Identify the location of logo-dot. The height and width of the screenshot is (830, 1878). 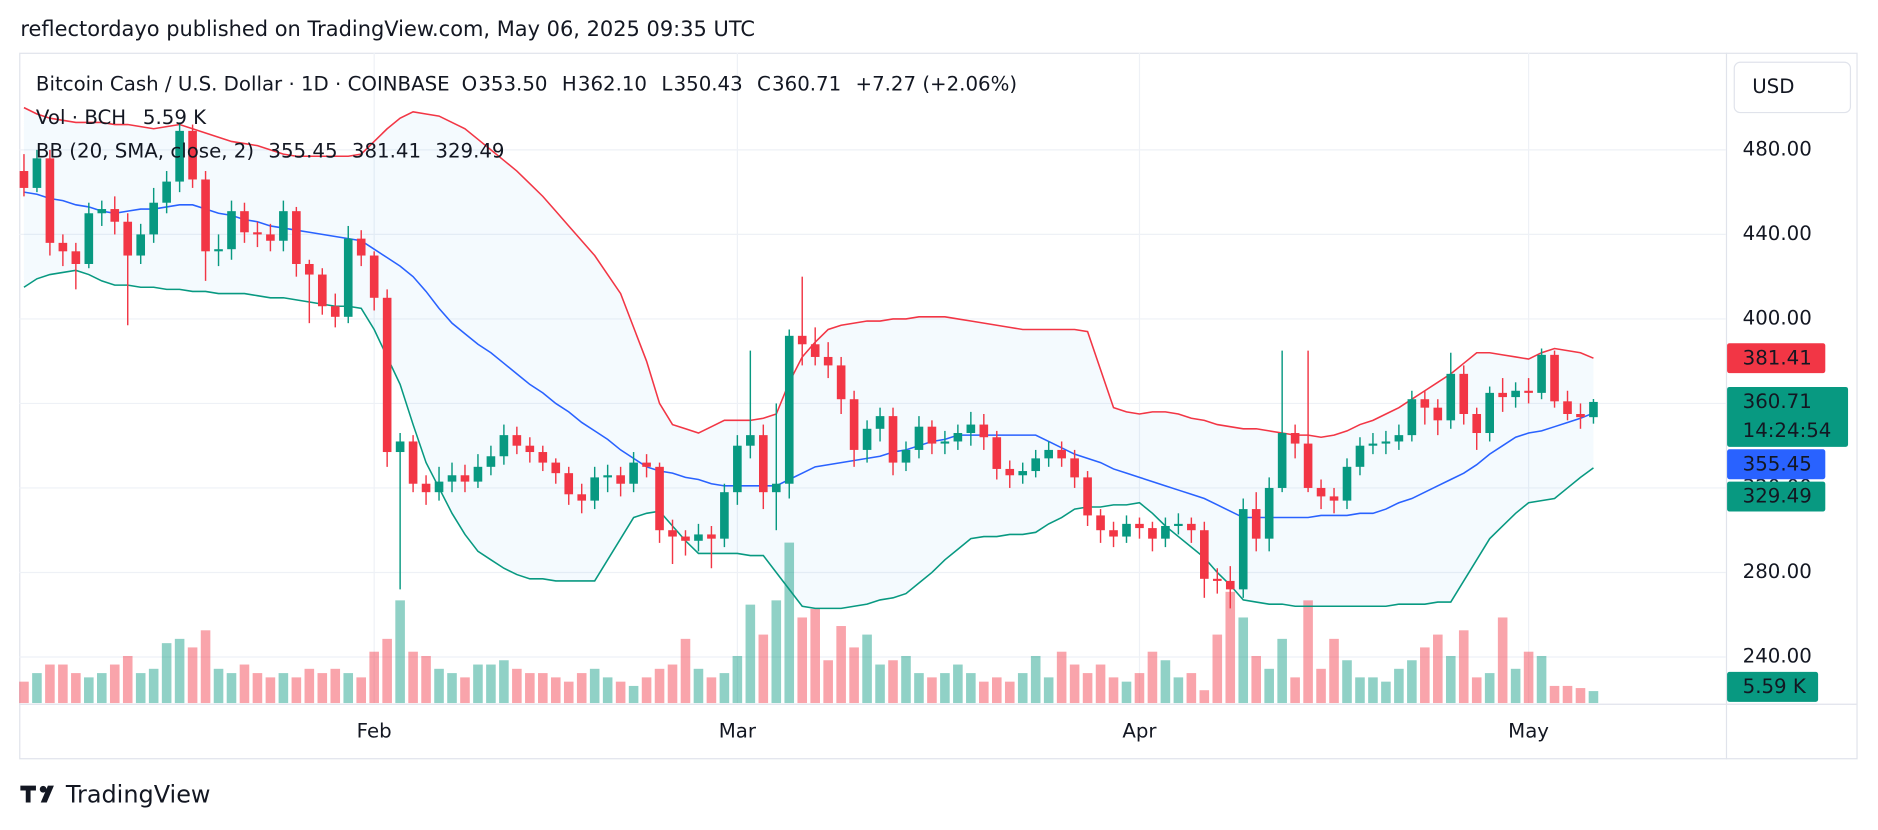
(43, 789).